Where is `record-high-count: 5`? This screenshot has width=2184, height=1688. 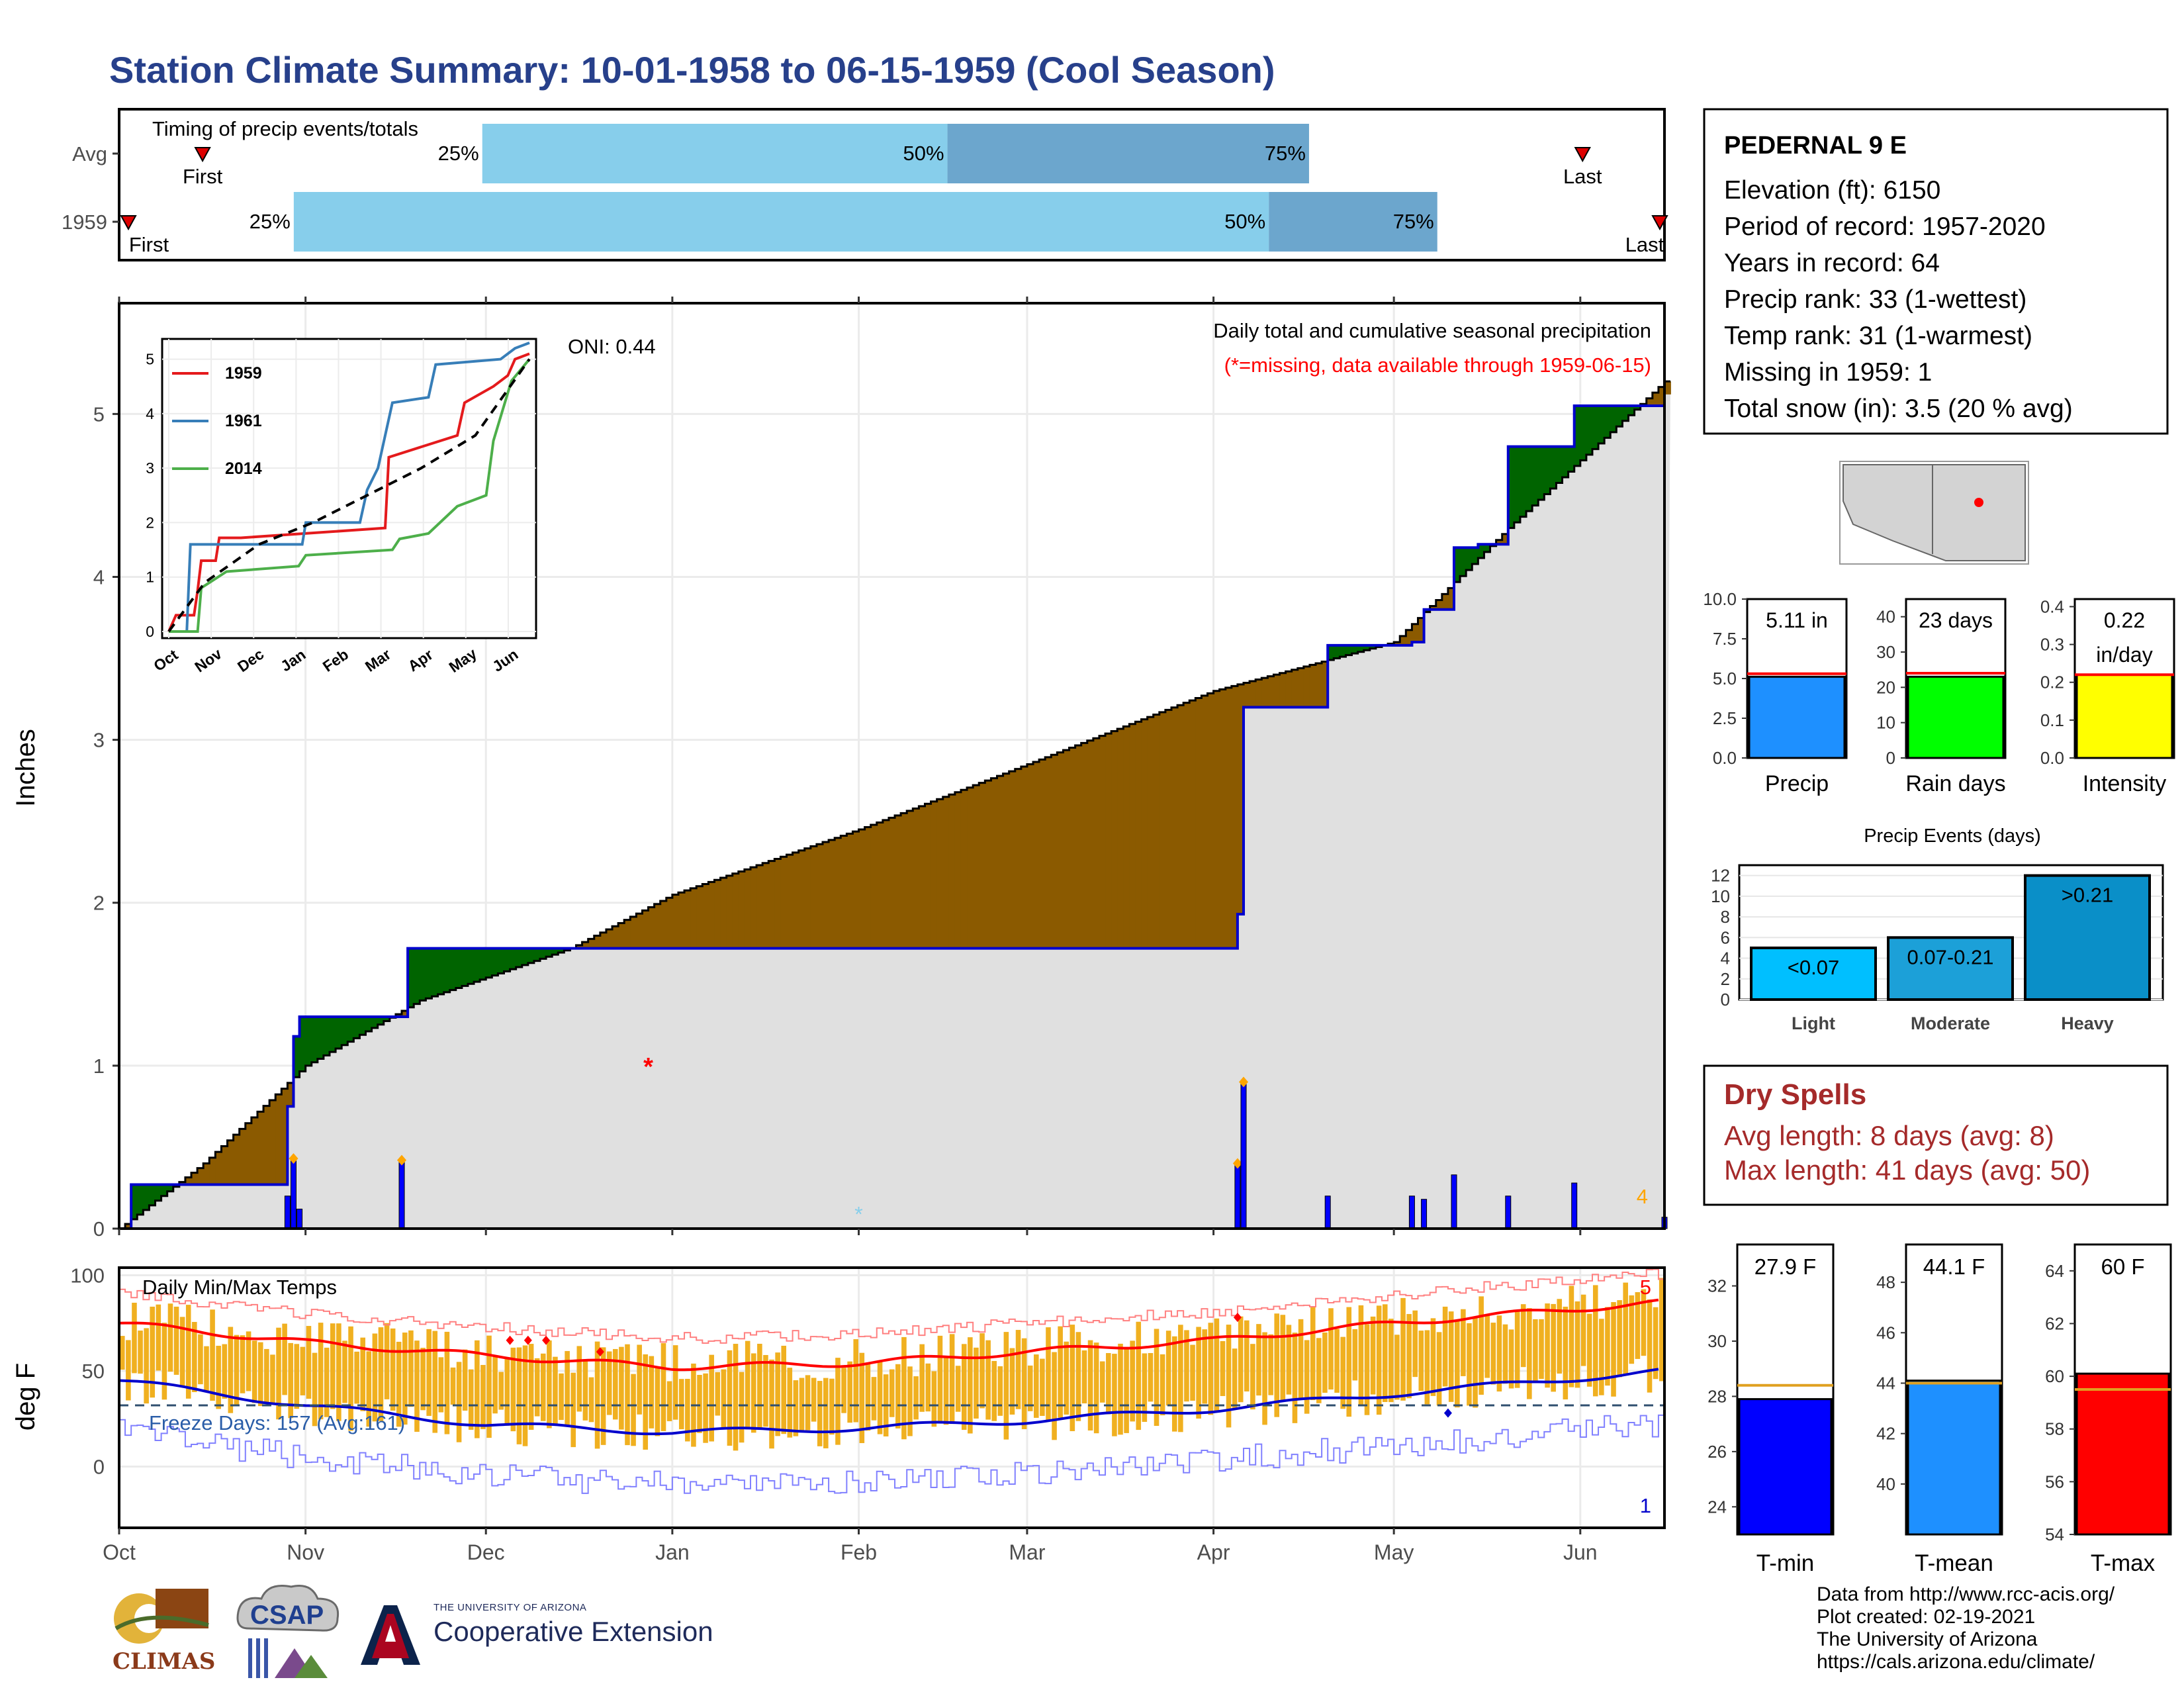
record-high-count: 5 is located at coordinates (1645, 1287).